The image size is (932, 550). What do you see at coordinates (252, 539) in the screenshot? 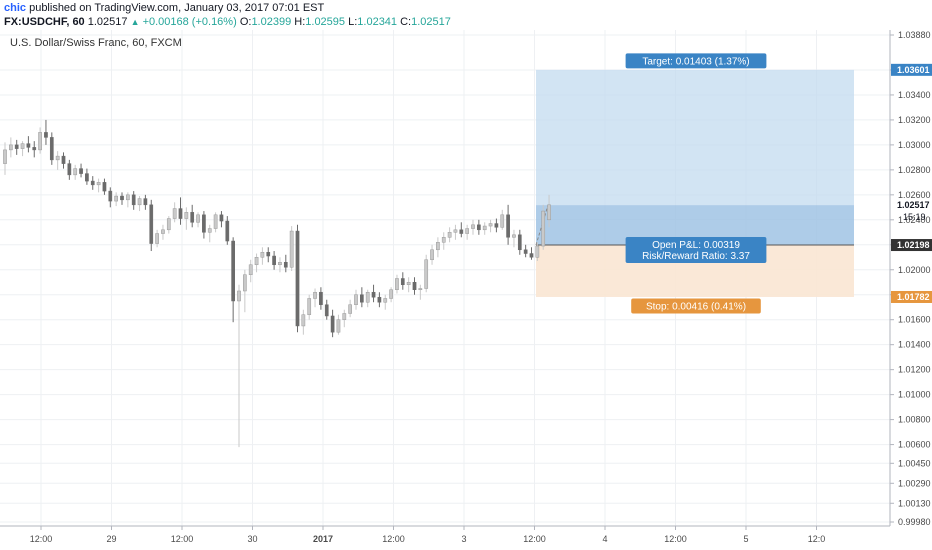
I see `x-tick-label: 30` at bounding box center [252, 539].